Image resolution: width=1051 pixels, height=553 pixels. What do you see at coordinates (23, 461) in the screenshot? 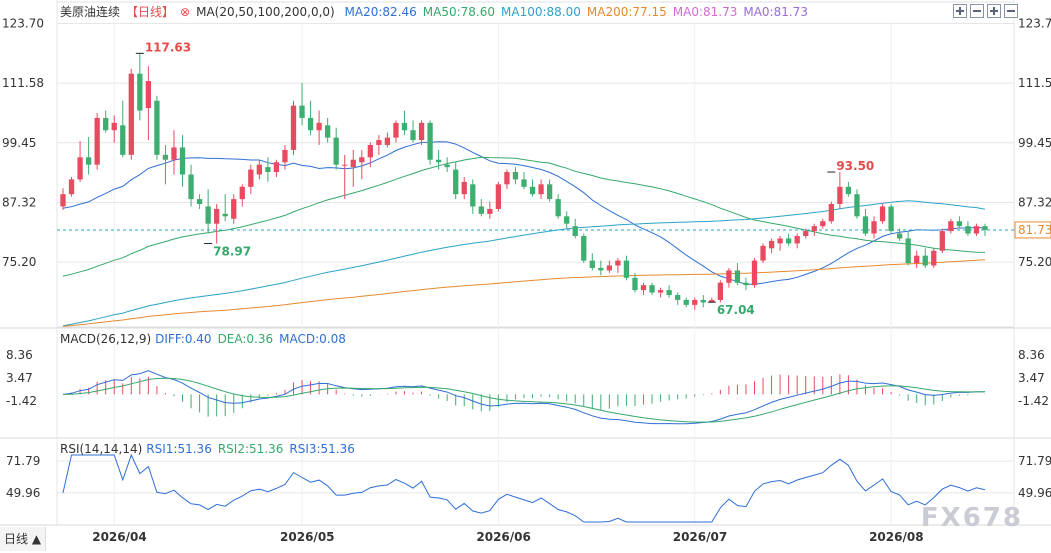
I see `rsi-tick-label-left: 71.79` at bounding box center [23, 461].